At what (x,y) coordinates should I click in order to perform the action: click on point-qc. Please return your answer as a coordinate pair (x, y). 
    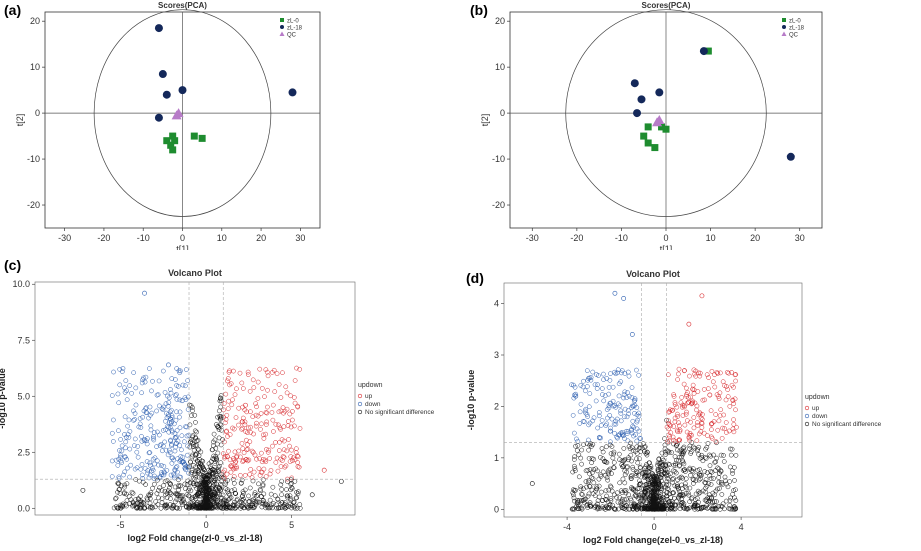
    Looking at the image, I should click on (176, 115).